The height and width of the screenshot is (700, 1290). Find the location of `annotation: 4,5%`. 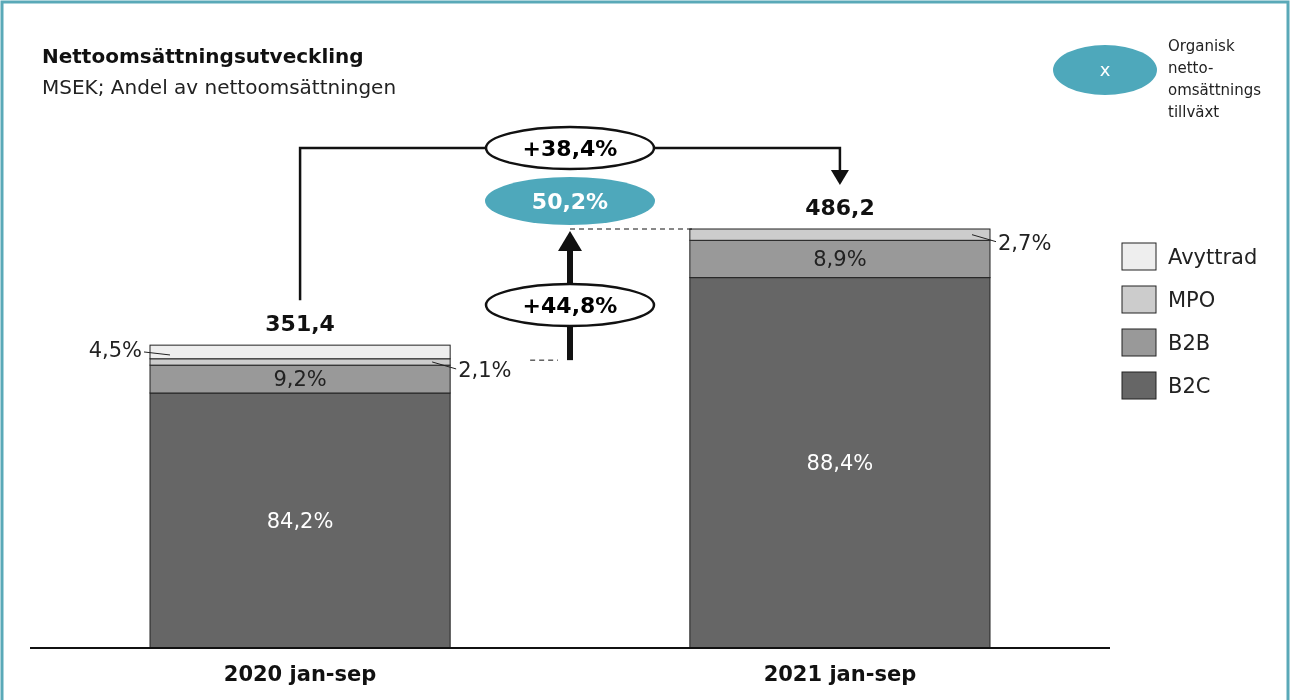

annotation: 4,5% is located at coordinates (115, 350).